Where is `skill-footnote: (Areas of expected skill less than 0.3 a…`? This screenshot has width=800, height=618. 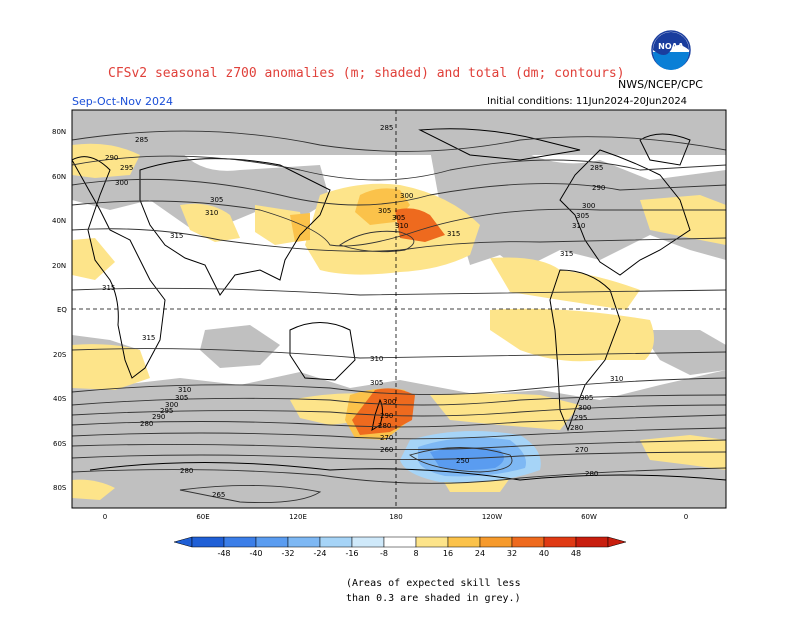 skill-footnote: (Areas of expected skill less than 0.3 a… is located at coordinates (433, 591).